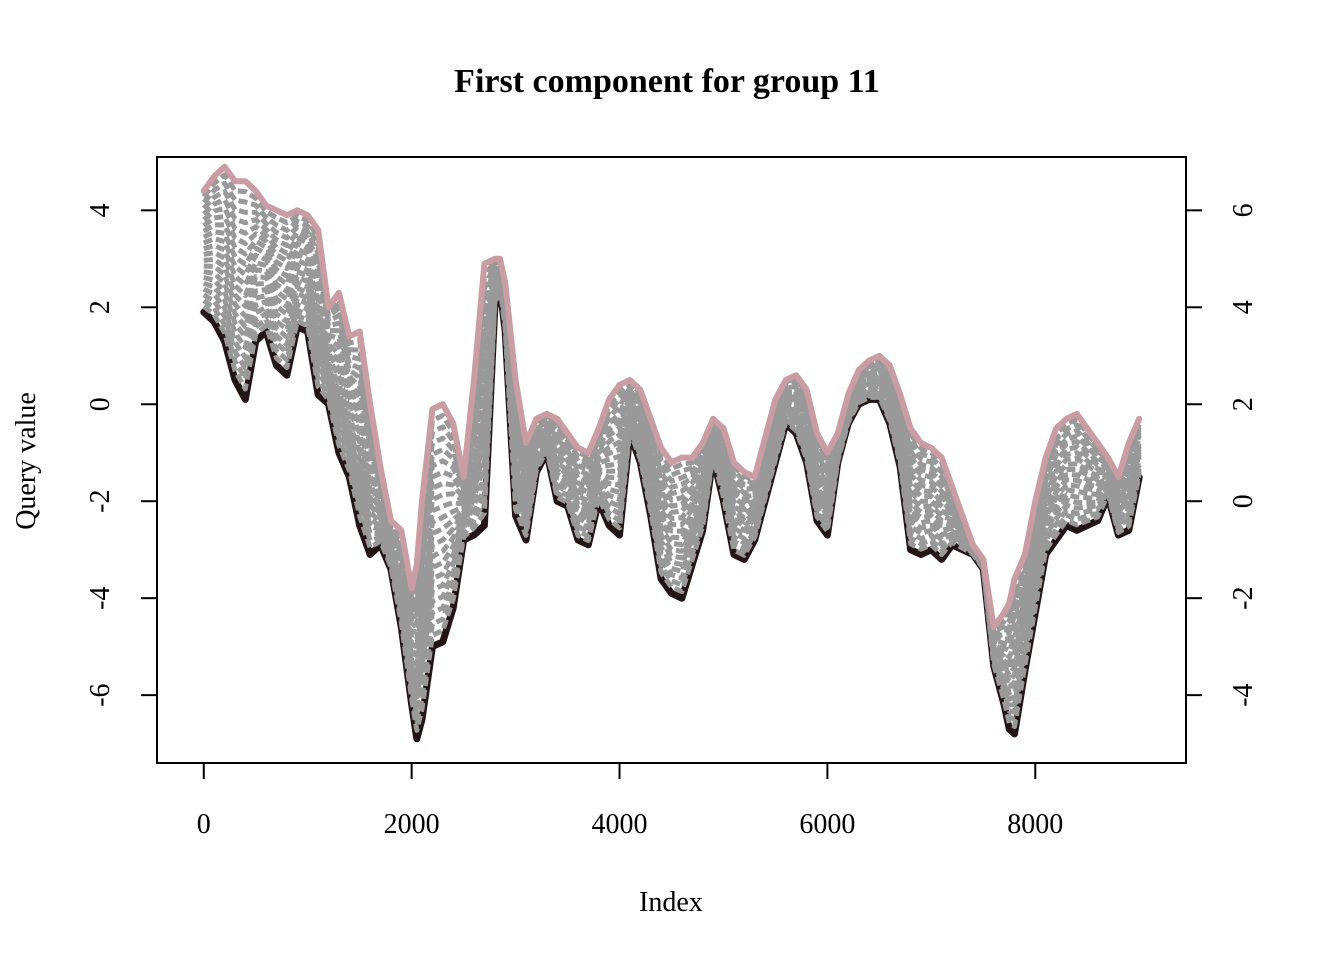  I want to click on right-tick-label: 2, so click(1243, 404).